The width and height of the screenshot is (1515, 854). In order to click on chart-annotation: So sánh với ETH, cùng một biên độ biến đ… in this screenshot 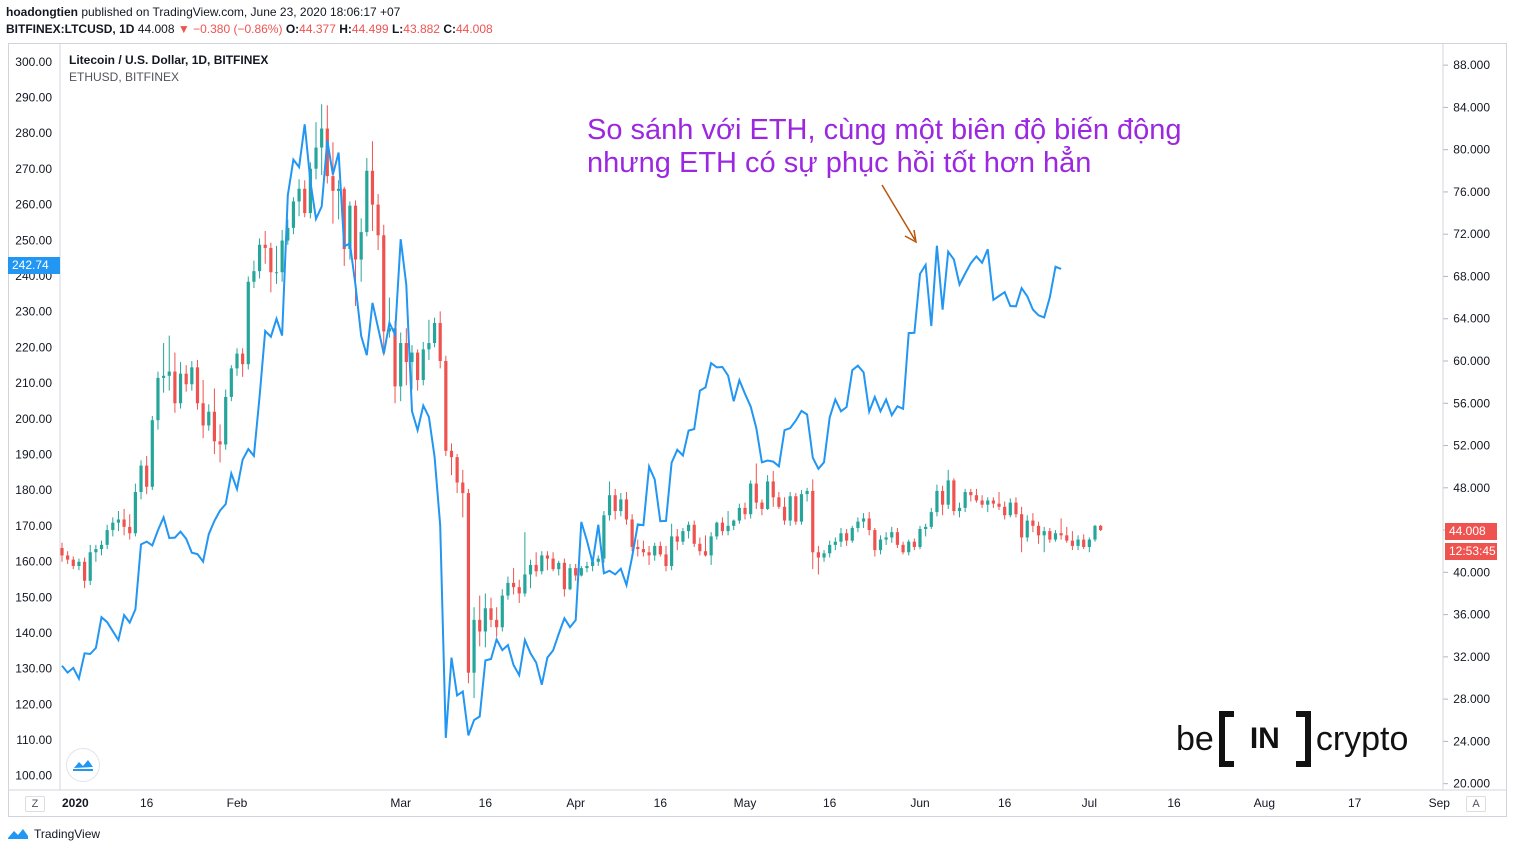, I will do `click(884, 147)`.